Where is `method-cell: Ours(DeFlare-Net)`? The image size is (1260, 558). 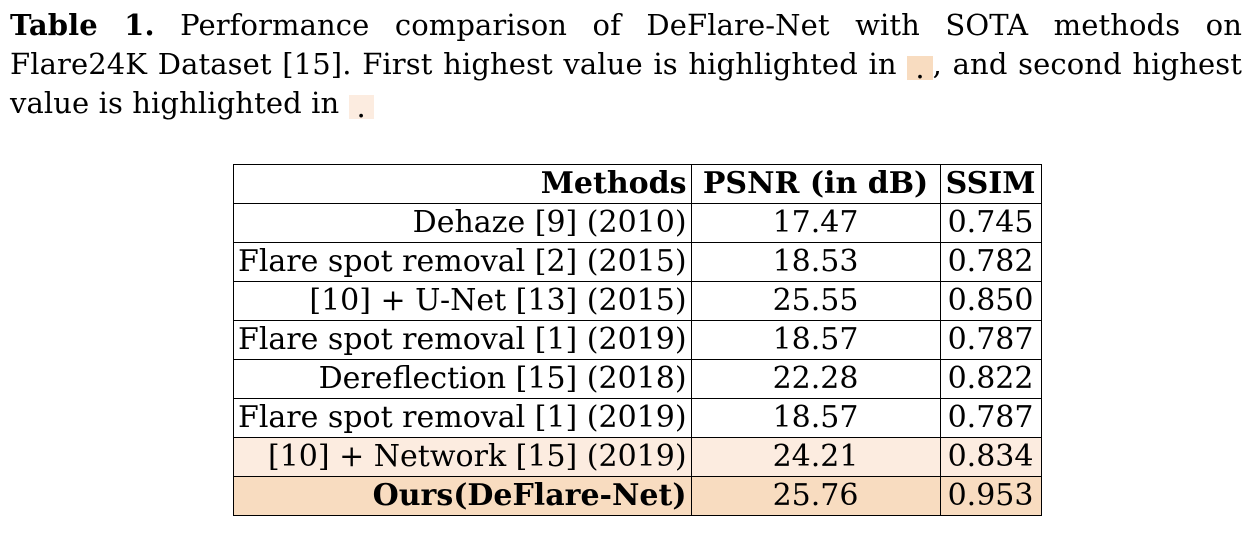 method-cell: Ours(DeFlare-Net) is located at coordinates (462, 496).